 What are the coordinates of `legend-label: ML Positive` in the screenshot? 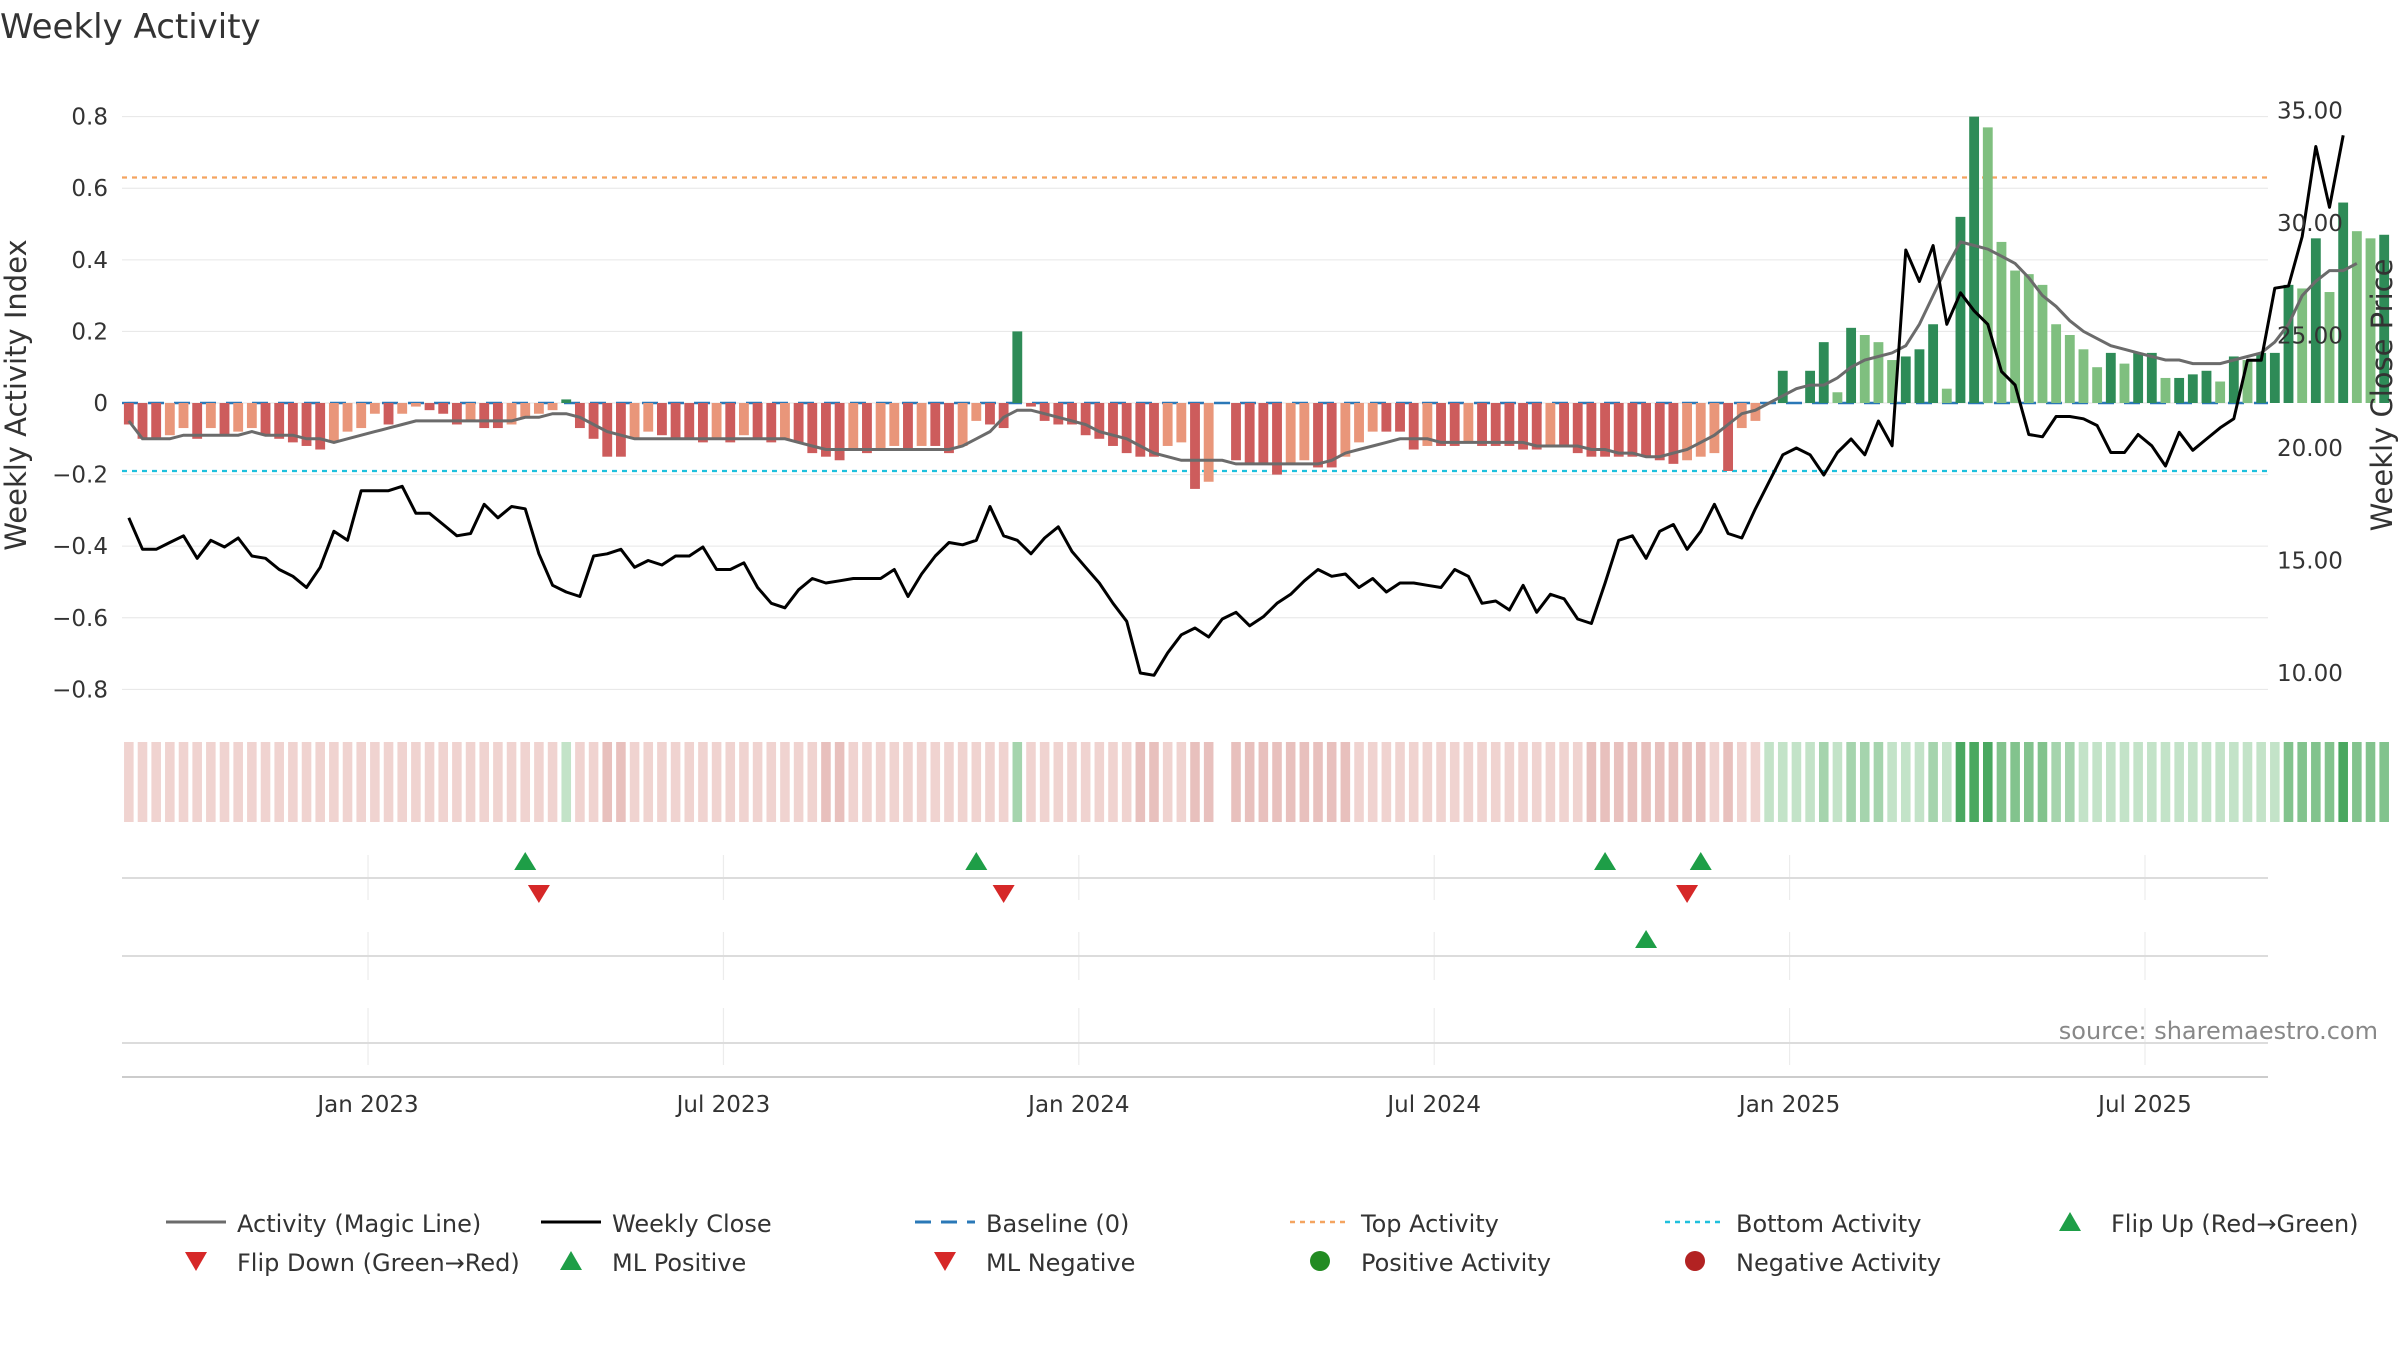 It's located at (679, 1263).